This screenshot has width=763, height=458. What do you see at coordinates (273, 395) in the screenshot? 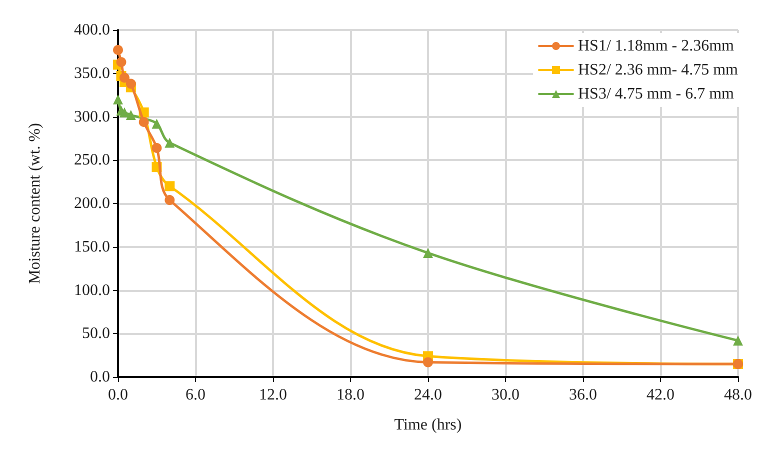
I see `x-tick-label: 12.0` at bounding box center [273, 395].